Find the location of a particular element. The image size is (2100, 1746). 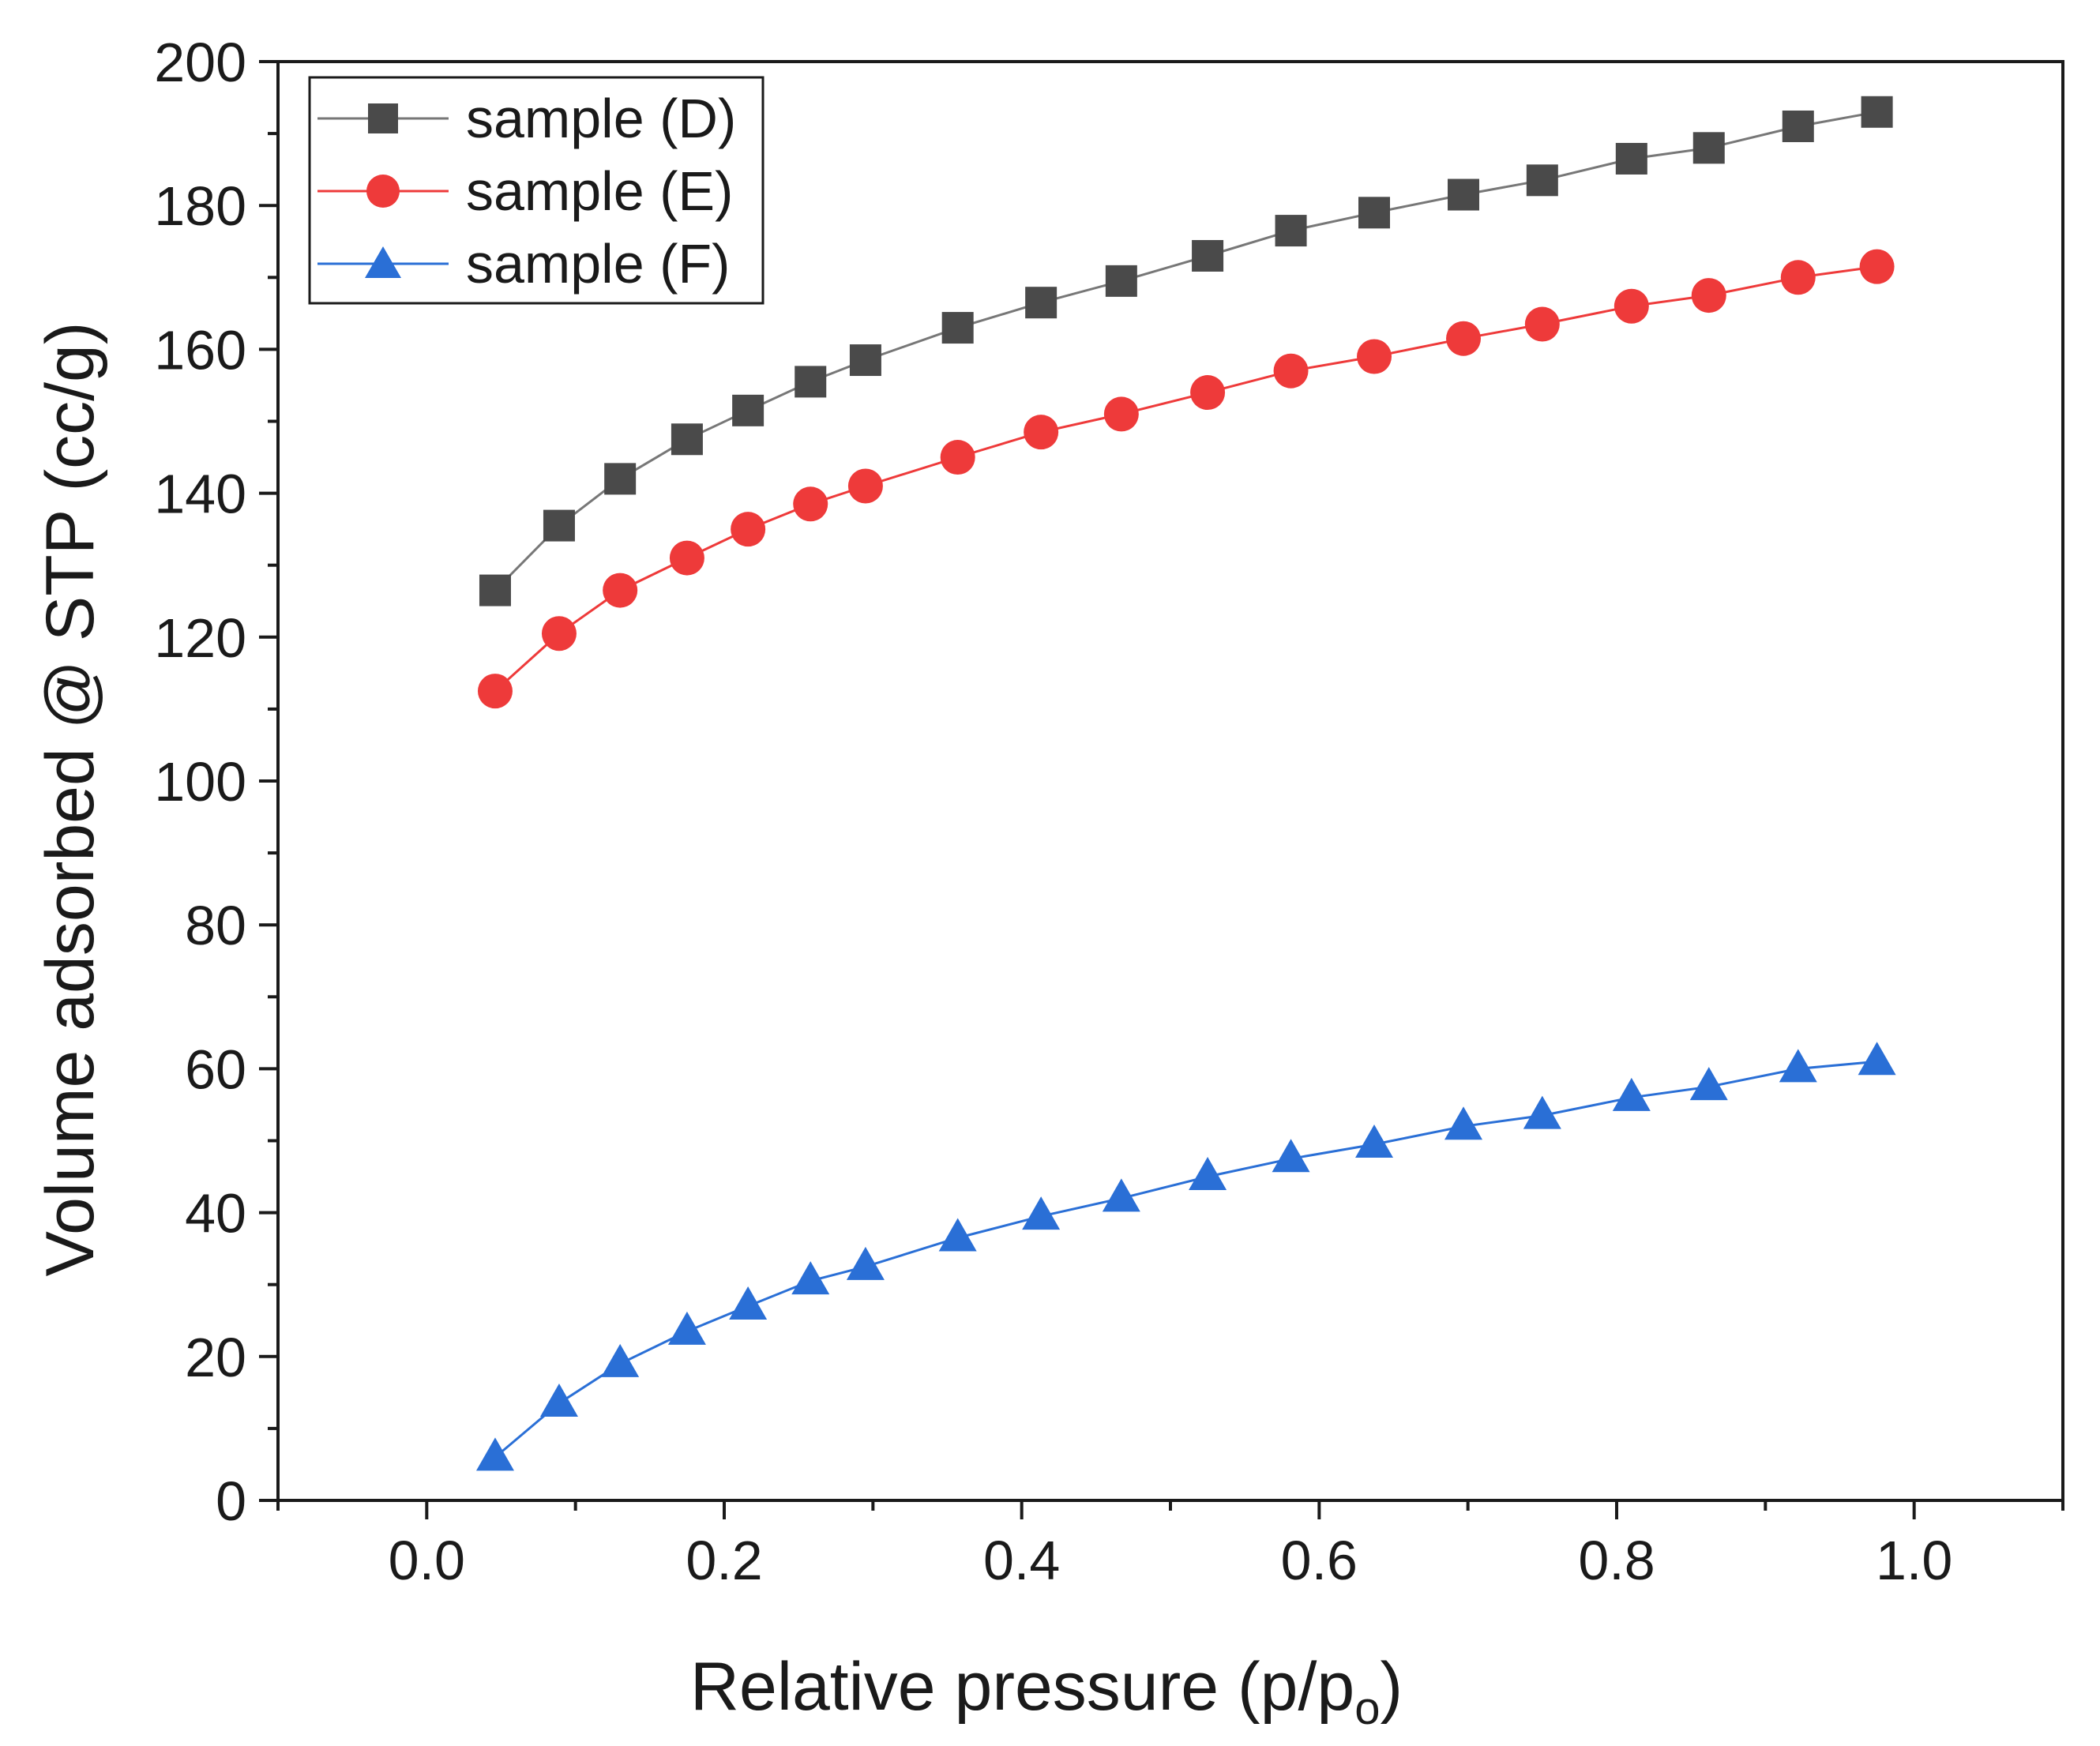

y-tick-label: 80 is located at coordinates (215, 925).